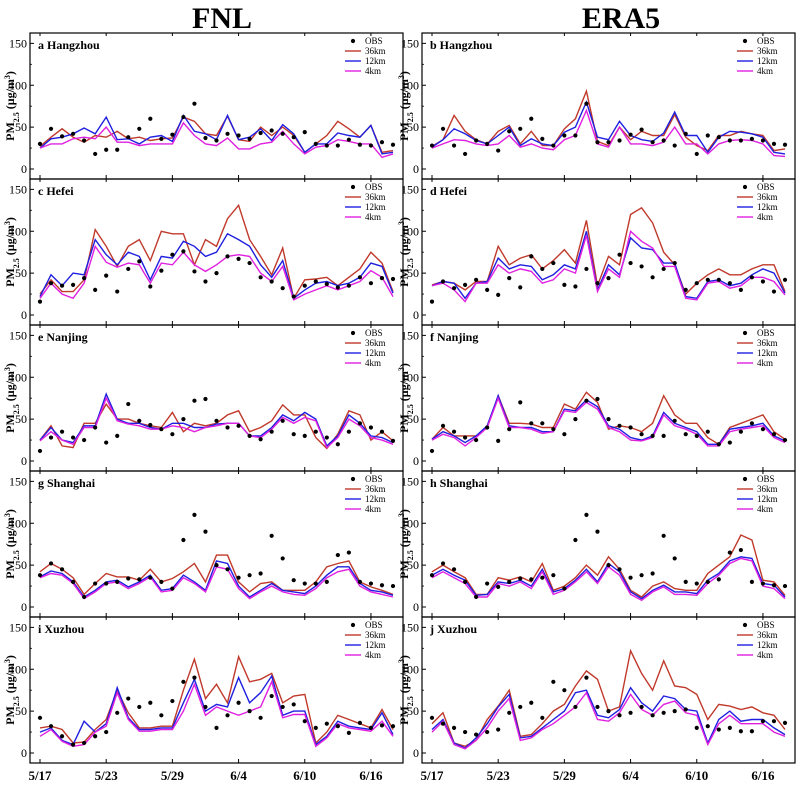 The height and width of the screenshot is (806, 800). What do you see at coordinates (608, 265) in the screenshot?
I see `series-line-12km` at bounding box center [608, 265].